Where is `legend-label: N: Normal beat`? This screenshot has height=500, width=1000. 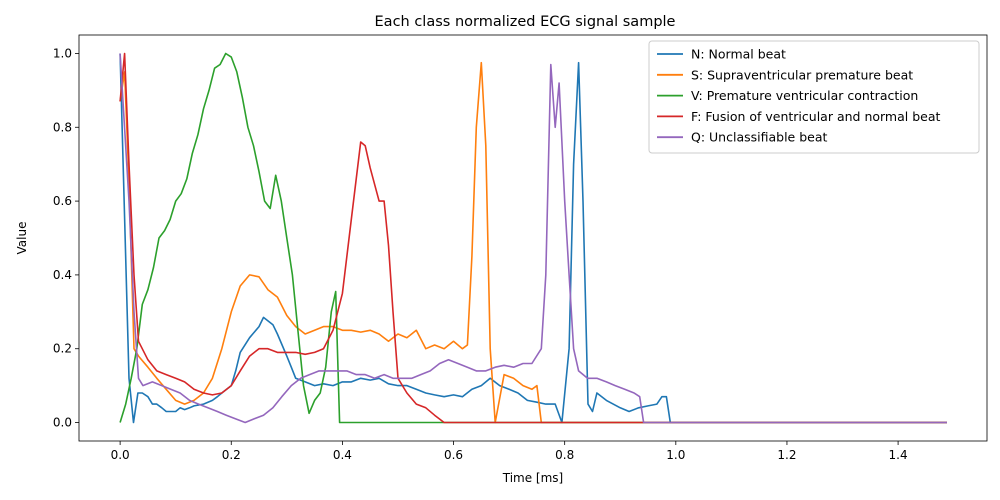
legend-label: N: Normal beat is located at coordinates (738, 54).